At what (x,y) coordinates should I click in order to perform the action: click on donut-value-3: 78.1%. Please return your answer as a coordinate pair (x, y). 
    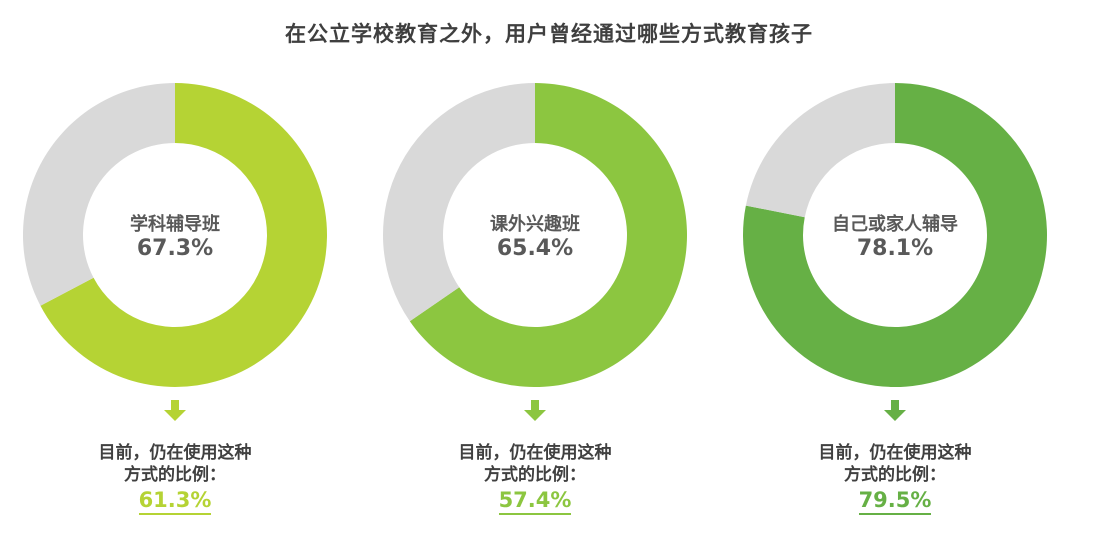
    Looking at the image, I should click on (895, 248).